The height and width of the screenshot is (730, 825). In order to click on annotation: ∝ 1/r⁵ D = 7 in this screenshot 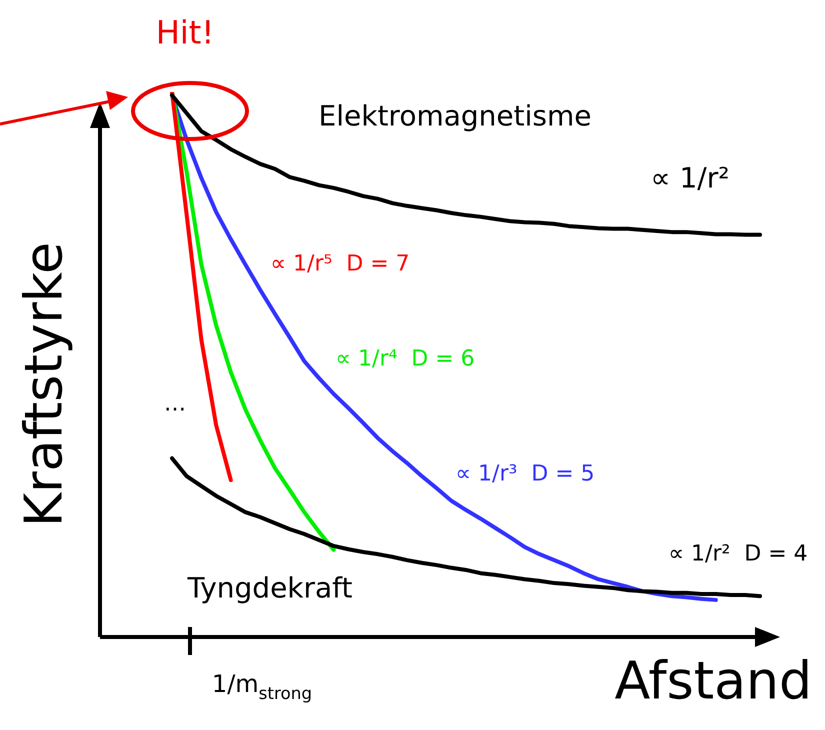, I will do `click(340, 264)`.